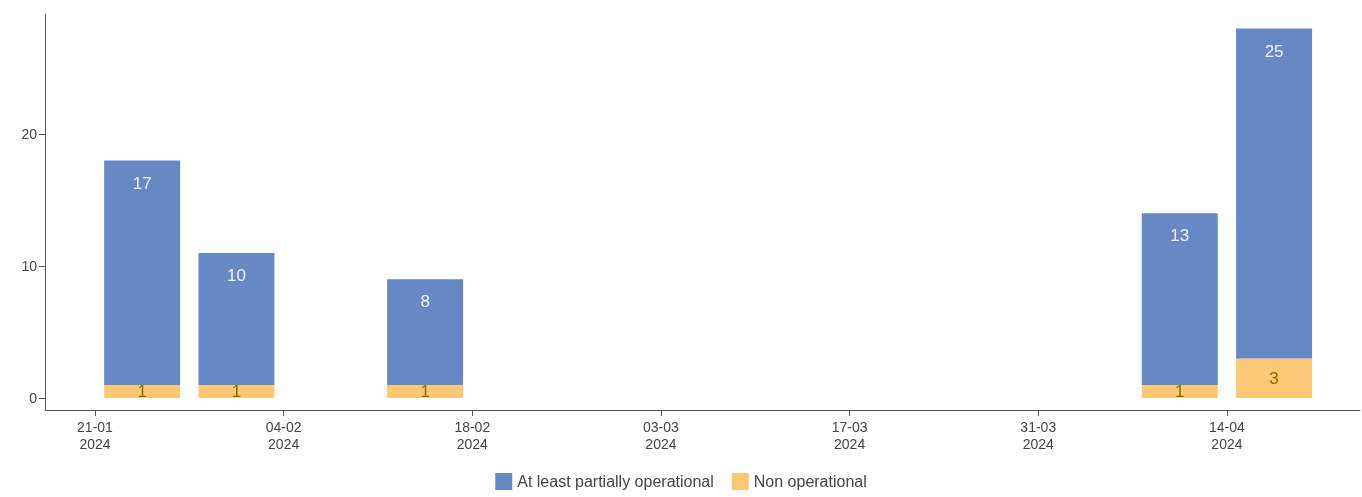 This screenshot has height=497, width=1362. What do you see at coordinates (849, 435) in the screenshot?
I see `x-tick-label: 17-03 2024` at bounding box center [849, 435].